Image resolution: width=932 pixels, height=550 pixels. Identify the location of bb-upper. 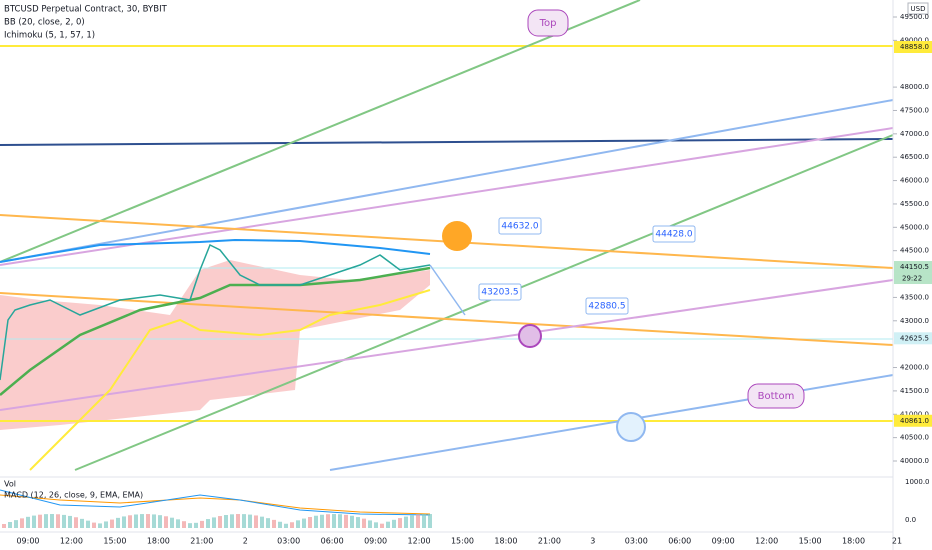
(215, 250).